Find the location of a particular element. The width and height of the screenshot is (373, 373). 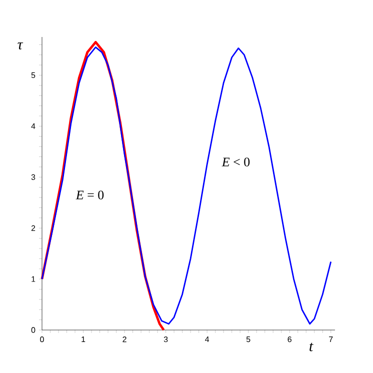

annotation: E < 0 is located at coordinates (236, 162).